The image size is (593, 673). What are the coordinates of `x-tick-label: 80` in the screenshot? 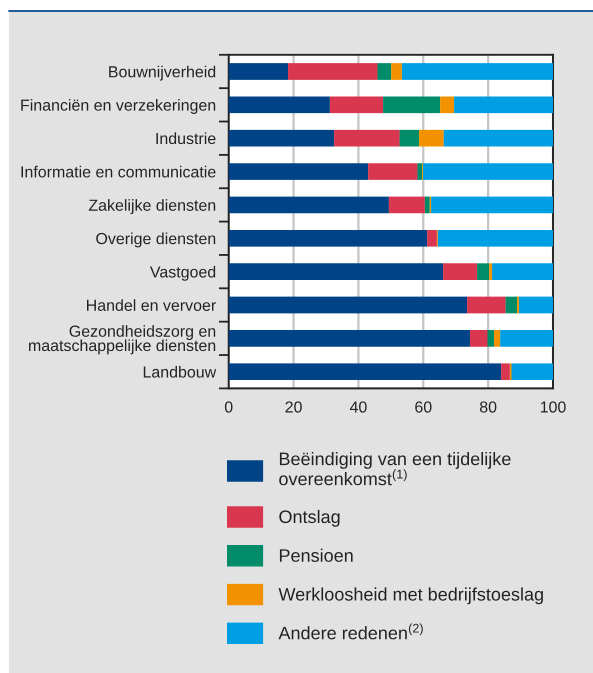 It's located at (488, 407).